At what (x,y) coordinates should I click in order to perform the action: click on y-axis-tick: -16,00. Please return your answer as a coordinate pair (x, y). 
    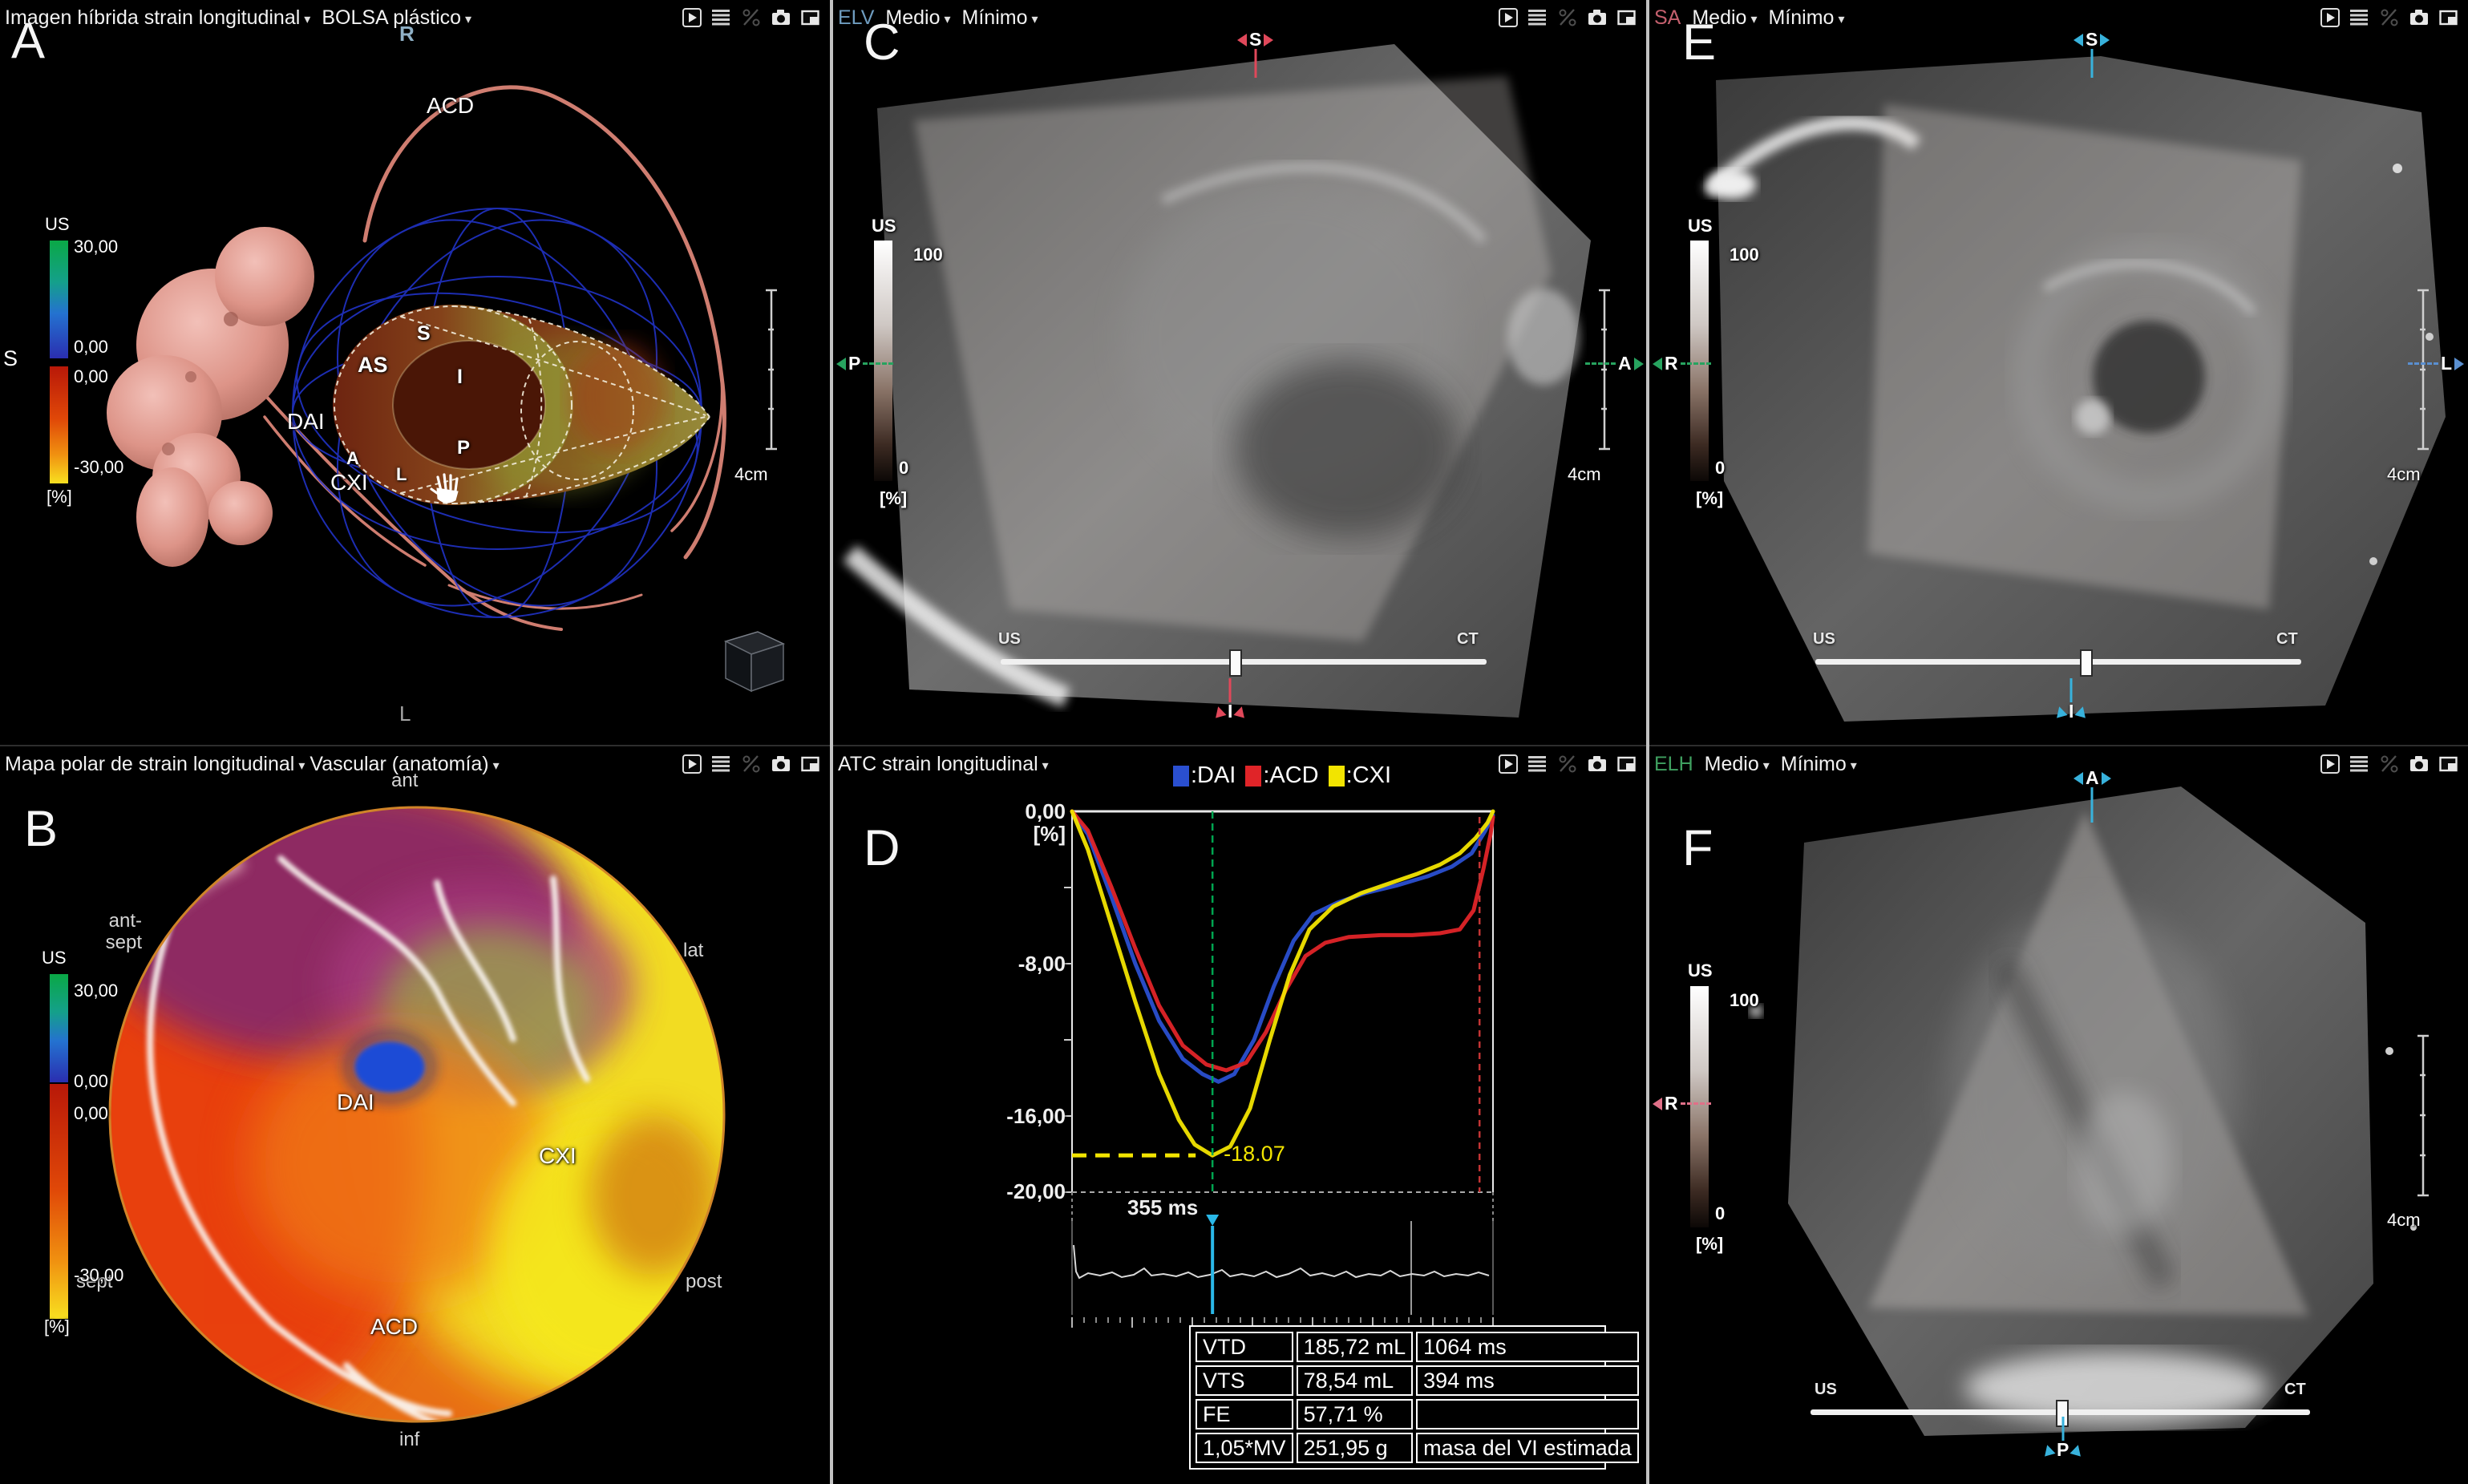
    Looking at the image, I should click on (1036, 1116).